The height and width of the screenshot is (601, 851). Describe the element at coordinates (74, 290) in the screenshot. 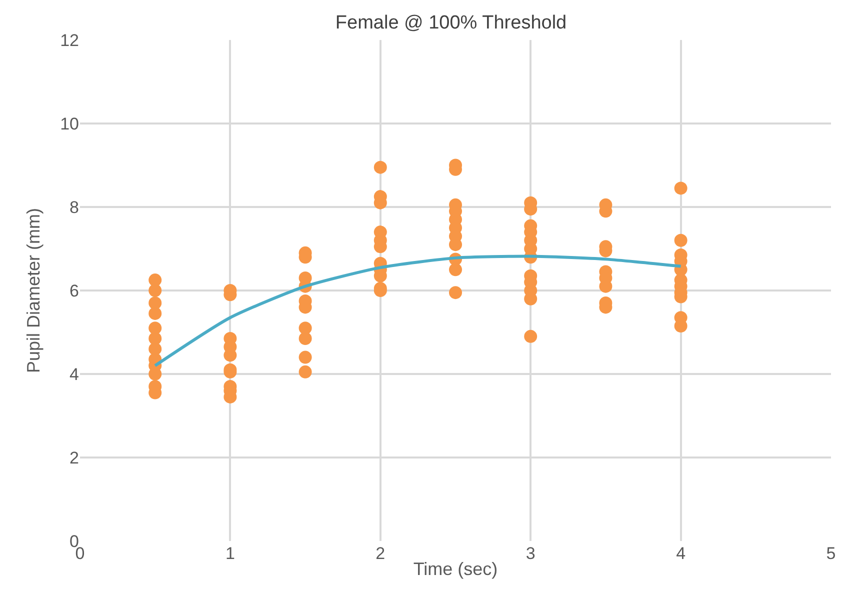

I see `y-tick-label: 6` at that location.